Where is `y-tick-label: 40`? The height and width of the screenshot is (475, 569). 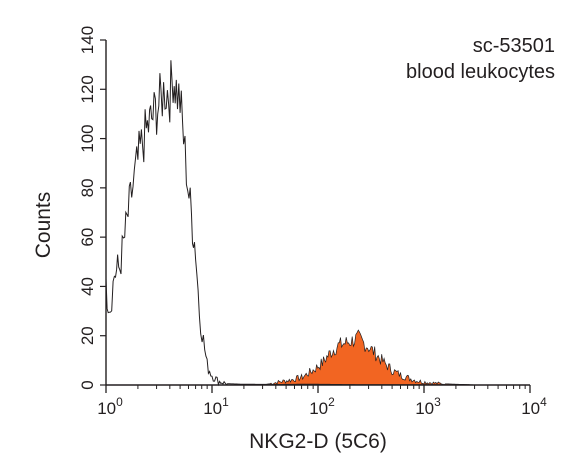
y-tick-label: 40 is located at coordinates (87, 286).